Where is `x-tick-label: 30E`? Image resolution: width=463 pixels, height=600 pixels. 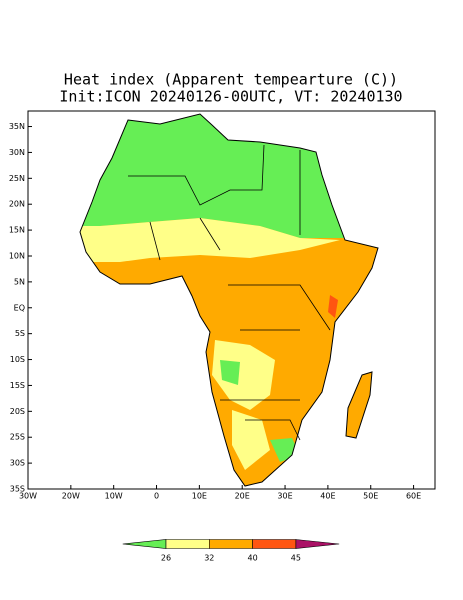 x-tick-label: 30E is located at coordinates (284, 496).